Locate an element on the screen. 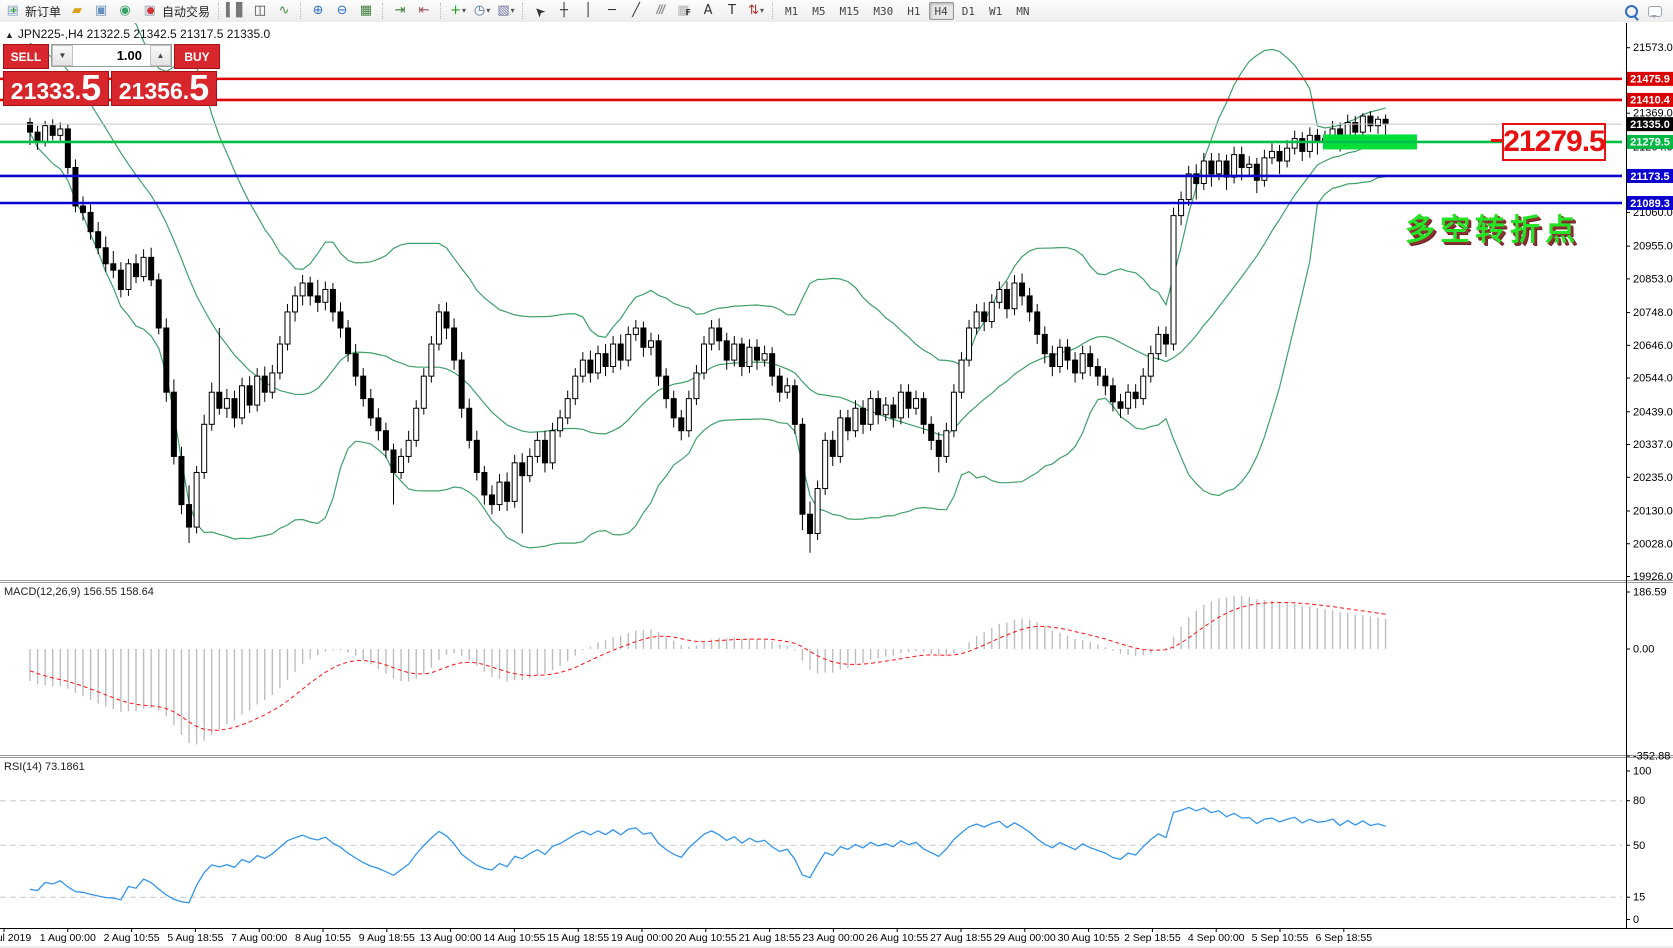 This screenshot has width=1673, height=948. arrows-icon: ⇅ is located at coordinates (753, 10).